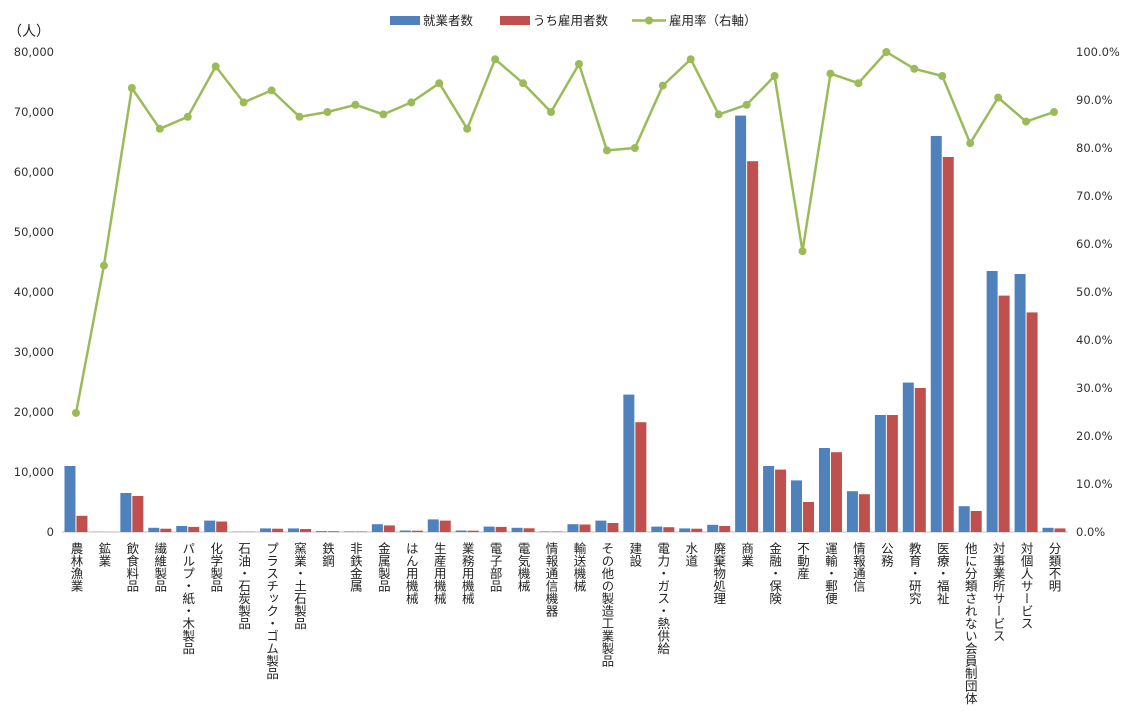 This screenshot has height=717, width=1125. I want to click on category-label: 電気機械, so click(523, 567).